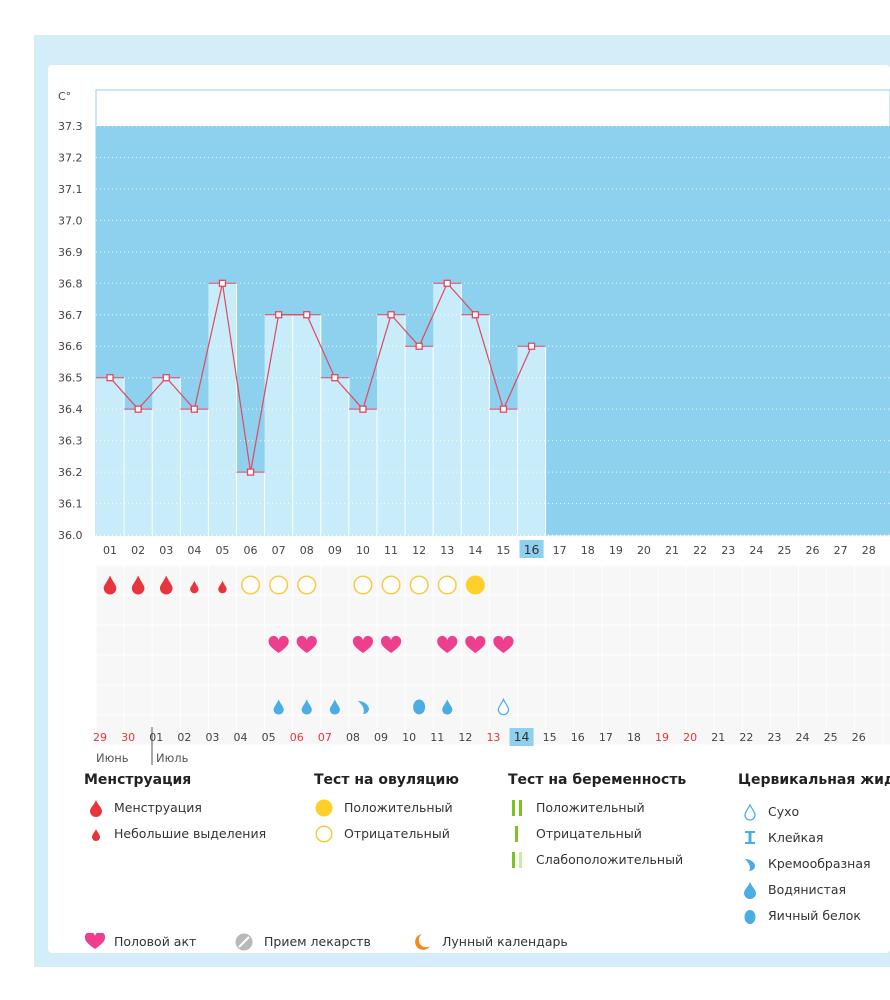  I want to click on y-tick-label: 36.9, so click(70, 252).